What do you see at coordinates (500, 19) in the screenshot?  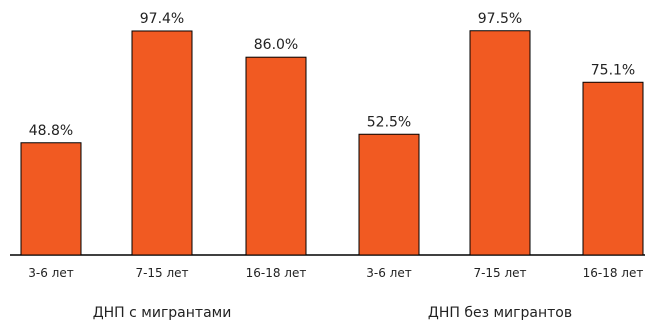 I see `bar-value-label-5: 97.5%` at bounding box center [500, 19].